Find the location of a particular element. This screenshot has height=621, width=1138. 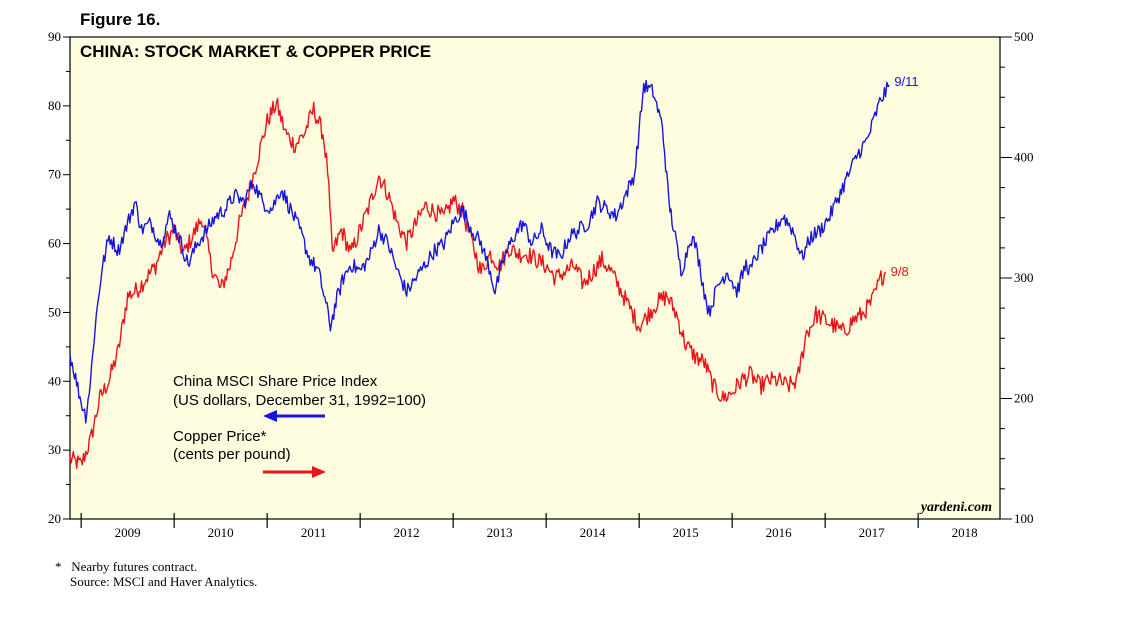

right-tick-label: 500 is located at coordinates (1024, 36).